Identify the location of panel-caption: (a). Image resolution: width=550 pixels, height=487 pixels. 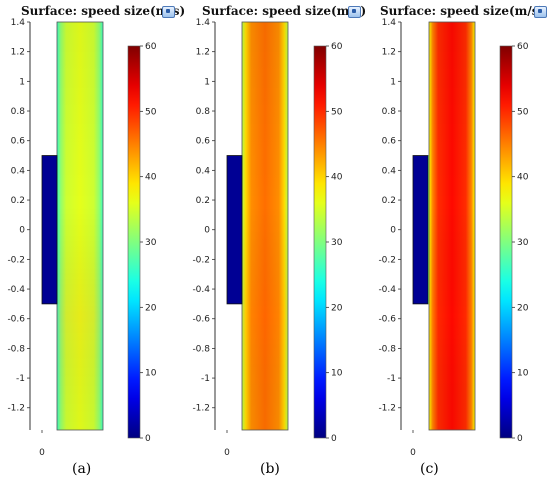
(82, 469).